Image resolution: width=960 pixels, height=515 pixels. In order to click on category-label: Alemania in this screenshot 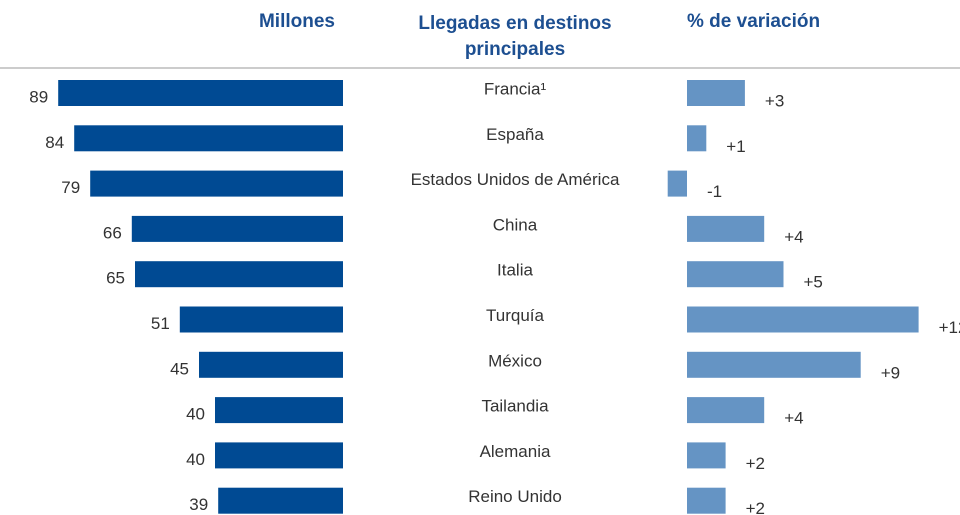, I will do `click(515, 451)`.